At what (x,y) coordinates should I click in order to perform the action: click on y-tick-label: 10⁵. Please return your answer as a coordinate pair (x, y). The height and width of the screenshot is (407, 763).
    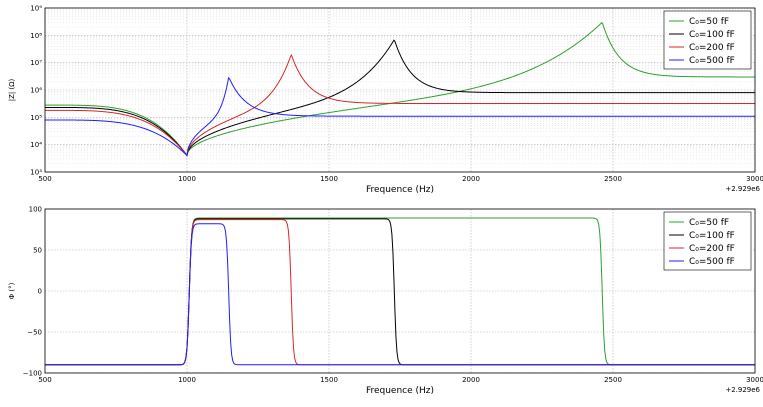
    Looking at the image, I should click on (36, 118).